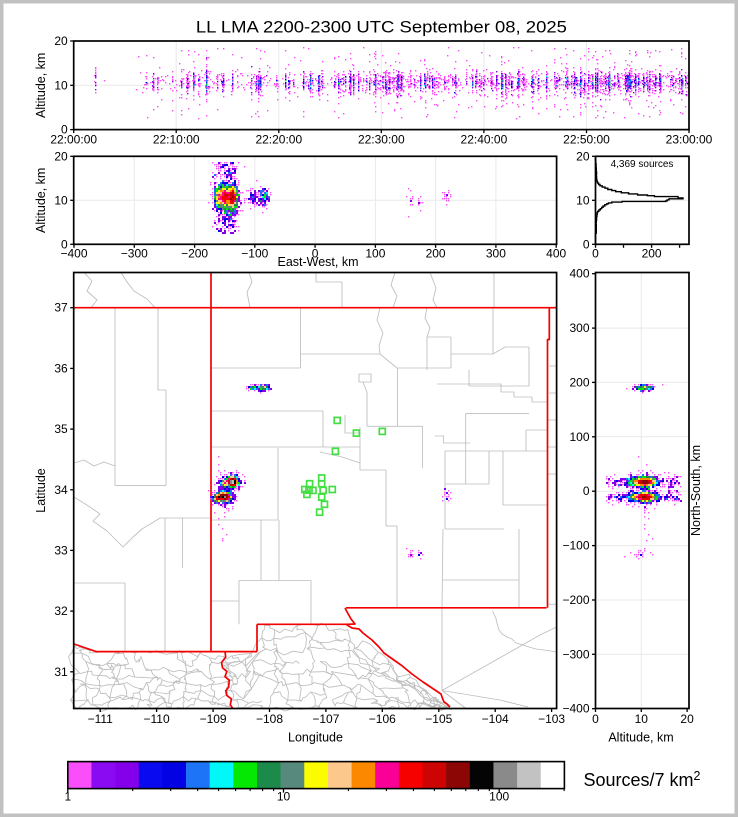 The image size is (738, 817). What do you see at coordinates (696, 490) in the screenshot?
I see `svg-text: North-South, km` at bounding box center [696, 490].